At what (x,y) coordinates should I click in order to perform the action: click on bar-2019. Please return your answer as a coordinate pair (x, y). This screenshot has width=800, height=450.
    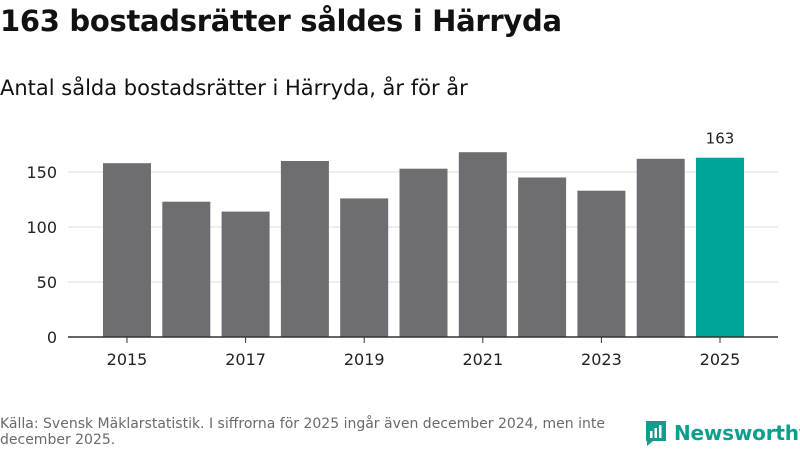
    Looking at the image, I should click on (364, 267).